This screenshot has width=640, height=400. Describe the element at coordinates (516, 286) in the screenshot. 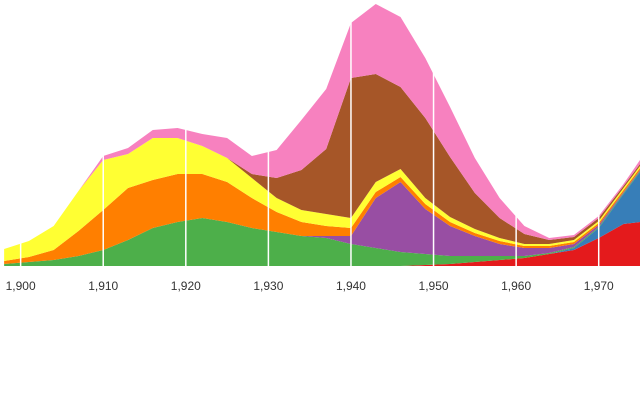

I see `x-tick-label: 1,960` at that location.